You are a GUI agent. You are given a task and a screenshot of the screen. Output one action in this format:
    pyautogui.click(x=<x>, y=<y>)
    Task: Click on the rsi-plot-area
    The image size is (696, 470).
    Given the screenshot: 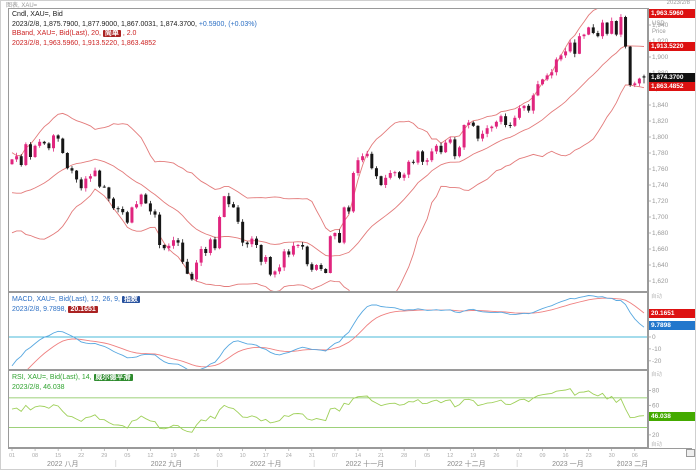 What is the action you would take?
    pyautogui.click(x=328, y=410)
    